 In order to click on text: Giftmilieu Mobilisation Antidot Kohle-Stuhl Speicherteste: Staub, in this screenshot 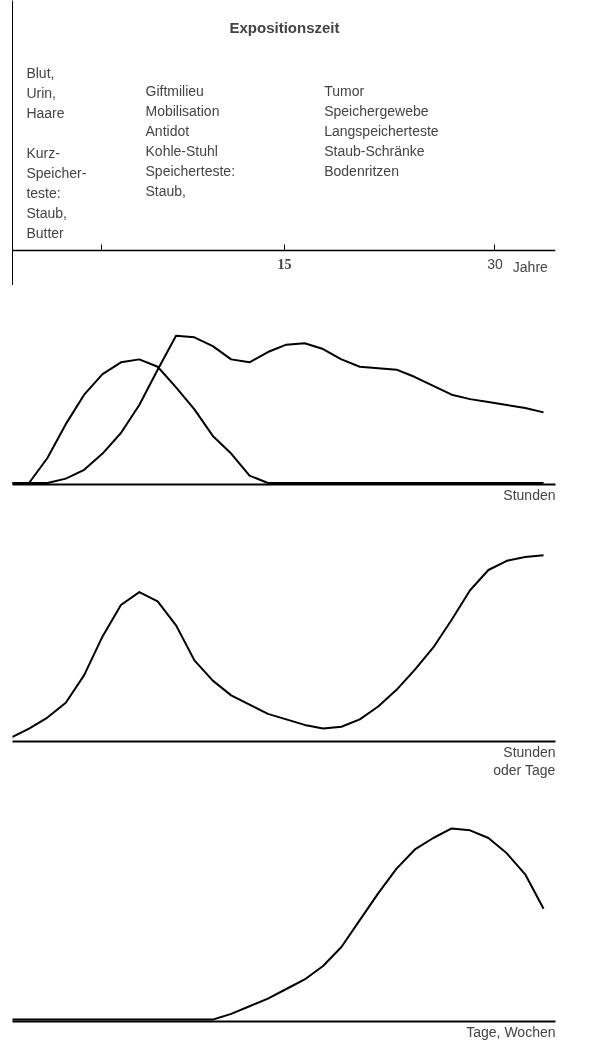, I will do `click(190, 140)`.